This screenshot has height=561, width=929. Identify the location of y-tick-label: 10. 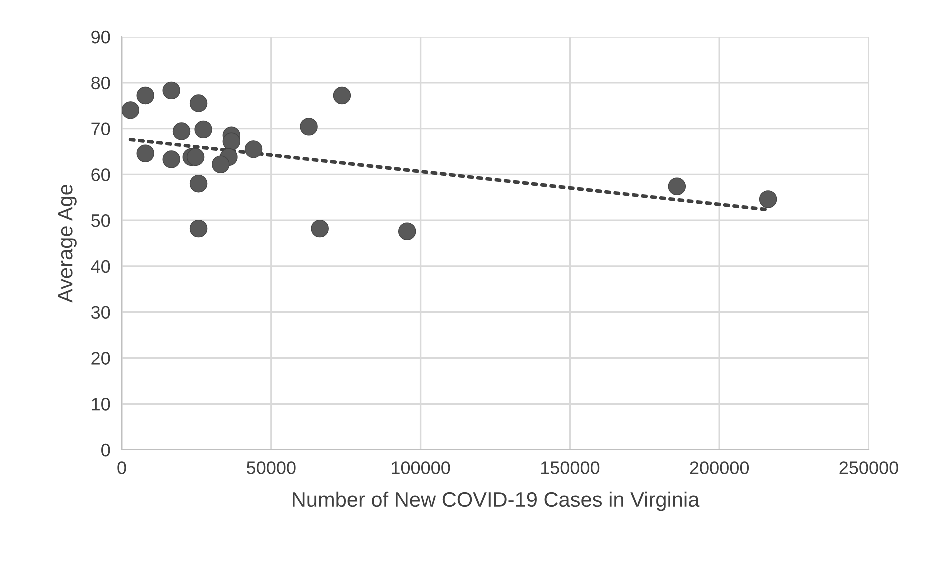
(101, 404).